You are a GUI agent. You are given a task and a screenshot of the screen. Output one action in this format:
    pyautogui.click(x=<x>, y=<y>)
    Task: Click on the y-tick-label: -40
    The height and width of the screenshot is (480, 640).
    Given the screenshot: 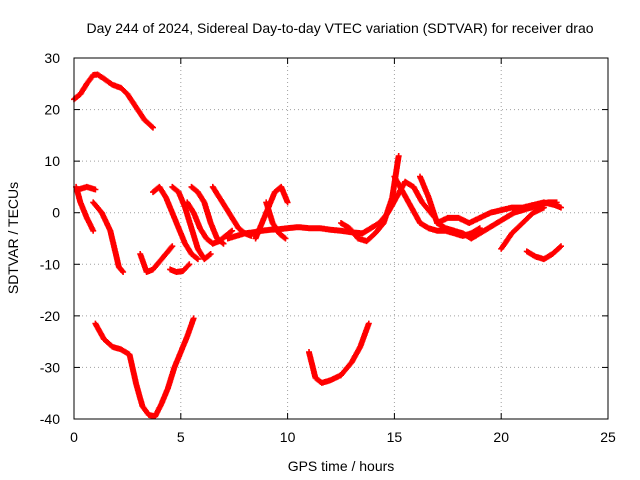 What is the action you would take?
    pyautogui.click(x=50, y=419)
    